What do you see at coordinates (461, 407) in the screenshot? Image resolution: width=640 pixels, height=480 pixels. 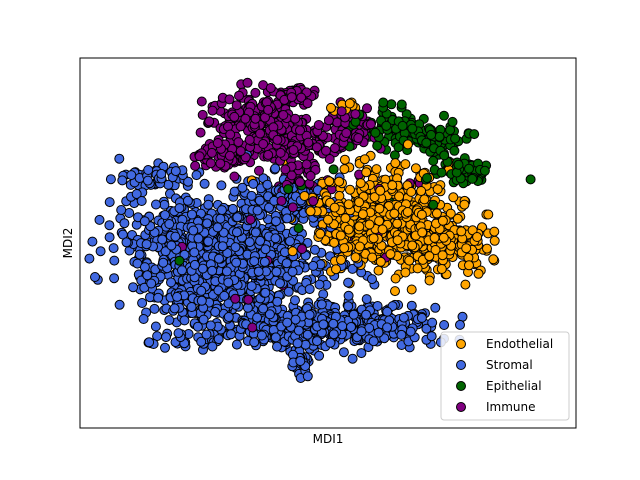 I see `legend-marker-immune` at bounding box center [461, 407].